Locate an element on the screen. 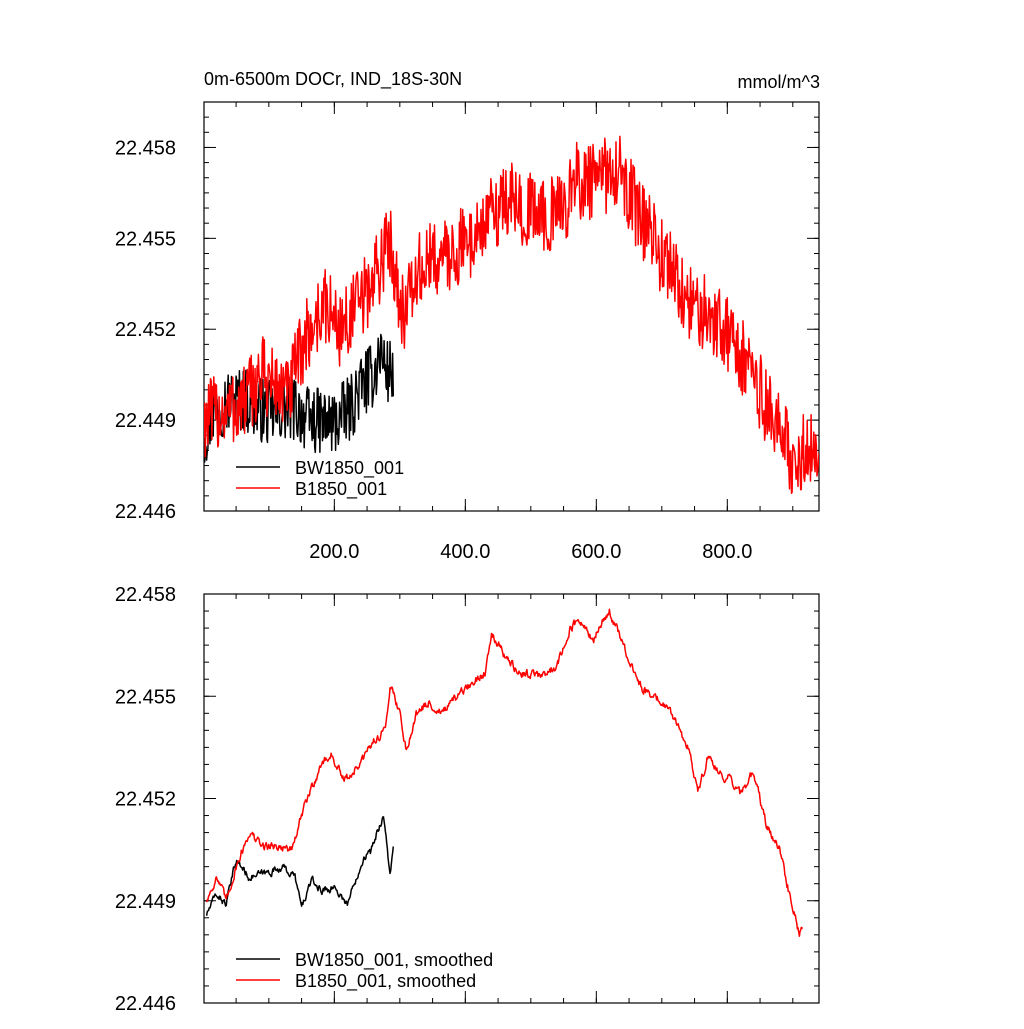  units-label: mmol/m^3 is located at coordinates (779, 82).